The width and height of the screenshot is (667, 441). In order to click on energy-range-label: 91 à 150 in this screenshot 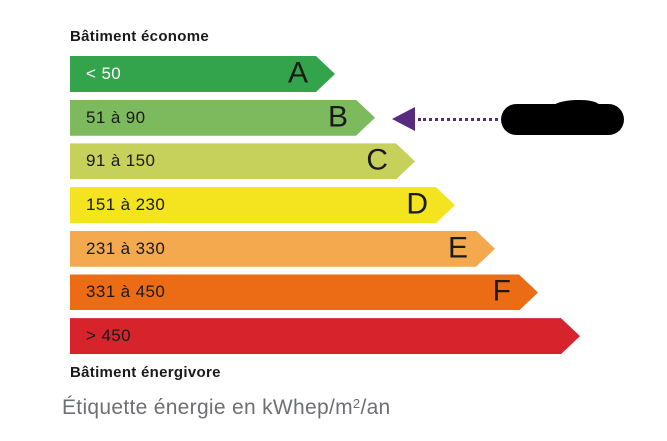, I will do `click(121, 161)`.